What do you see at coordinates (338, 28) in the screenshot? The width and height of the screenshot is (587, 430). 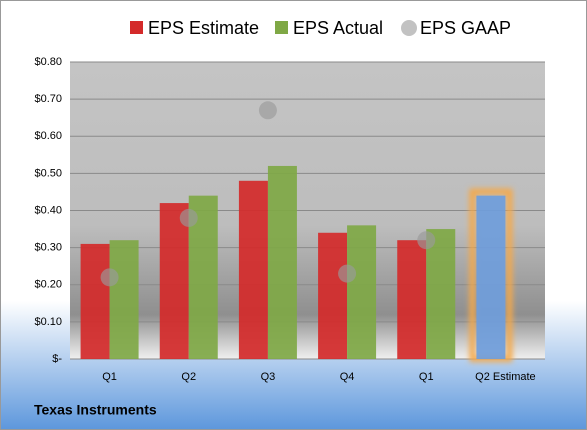 I see `legend-label: EPS Actual` at bounding box center [338, 28].